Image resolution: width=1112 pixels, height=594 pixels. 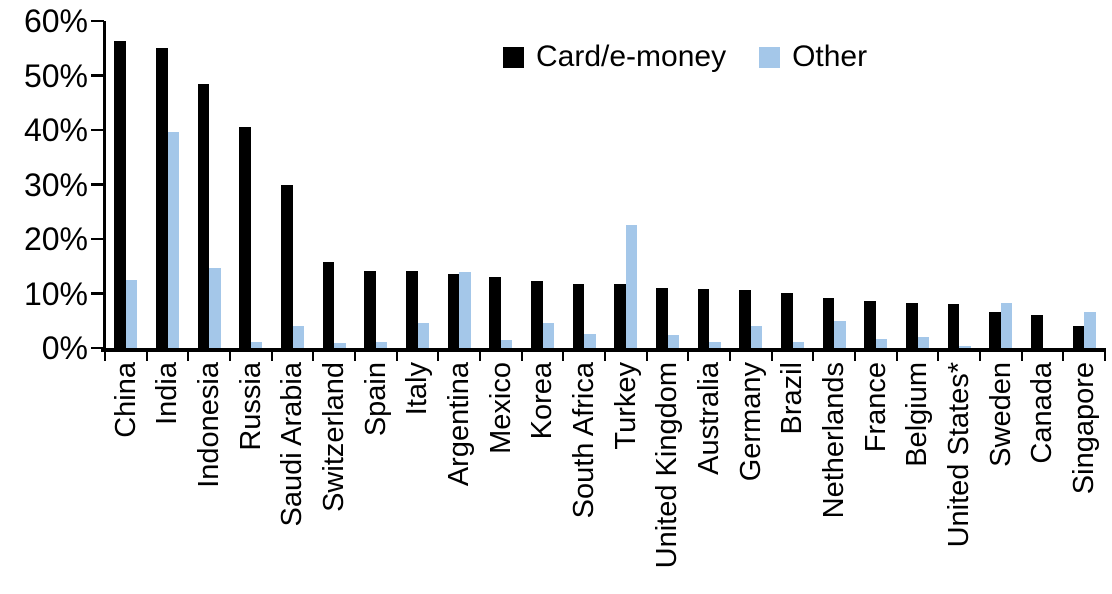 What do you see at coordinates (500, 408) in the screenshot?
I see `x-axis-label: Mexico` at bounding box center [500, 408].